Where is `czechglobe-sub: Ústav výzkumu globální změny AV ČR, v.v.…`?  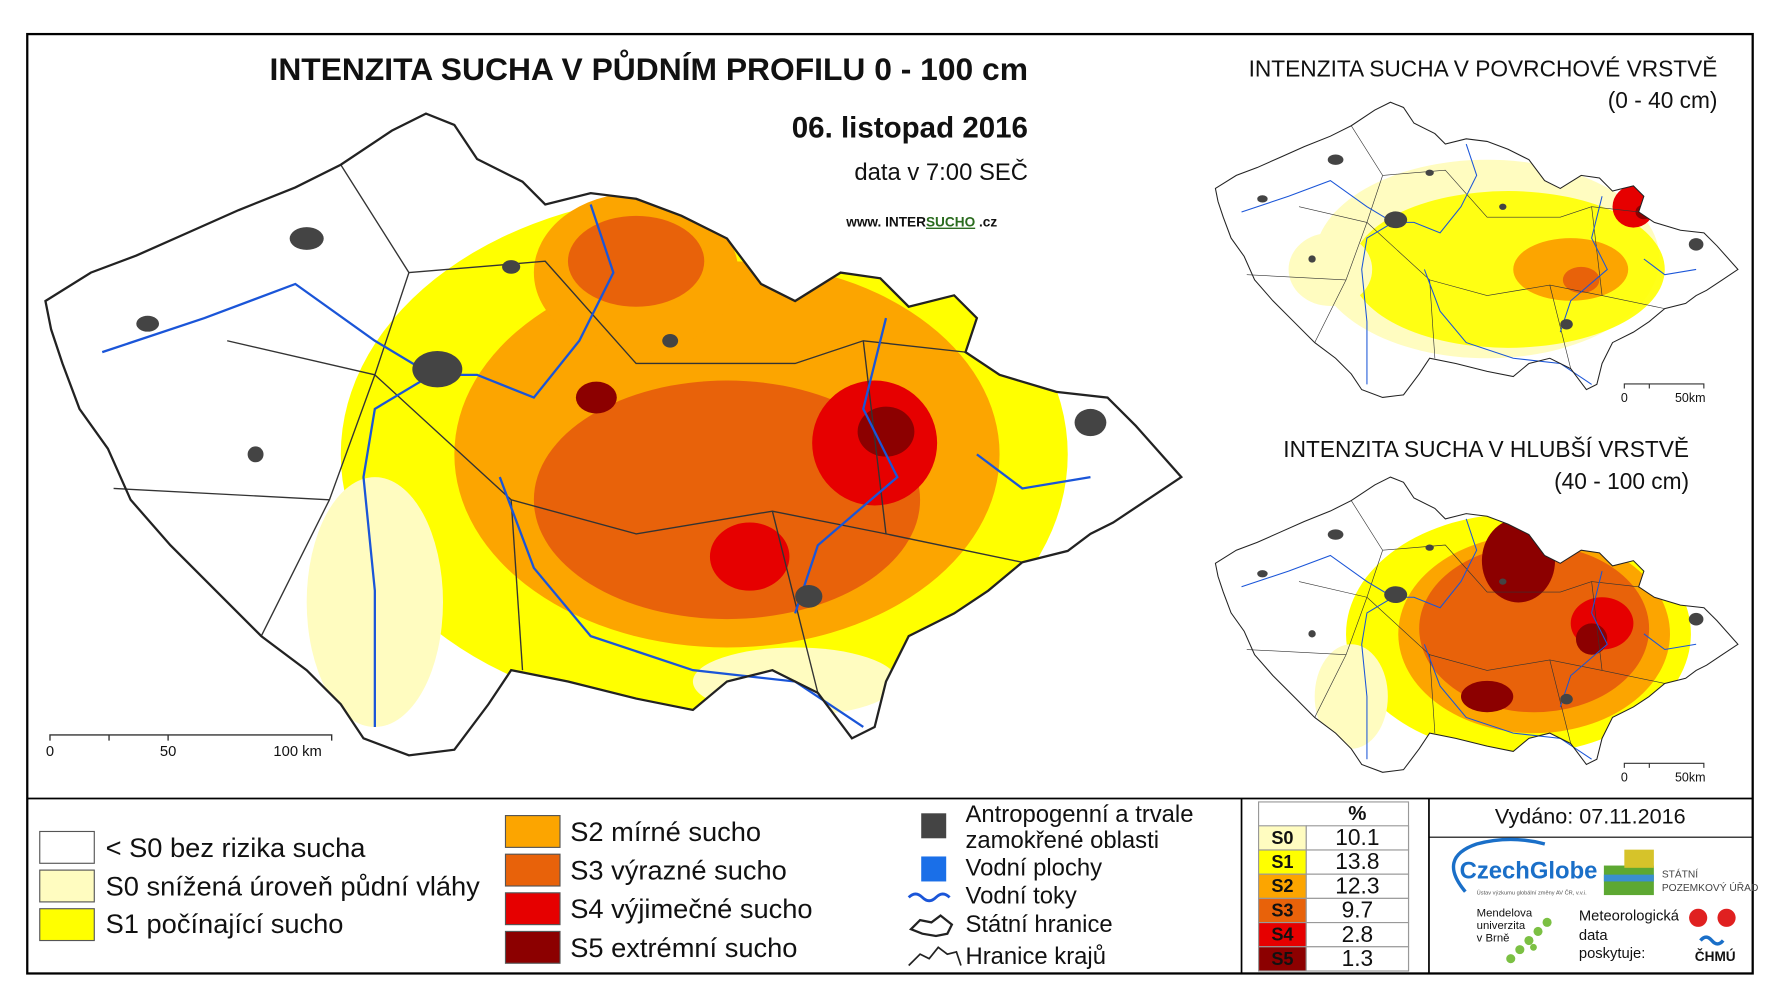
czechglobe-sub: Ústav výzkumu globální změny AV ČR, v.v.… is located at coordinates (1532, 892).